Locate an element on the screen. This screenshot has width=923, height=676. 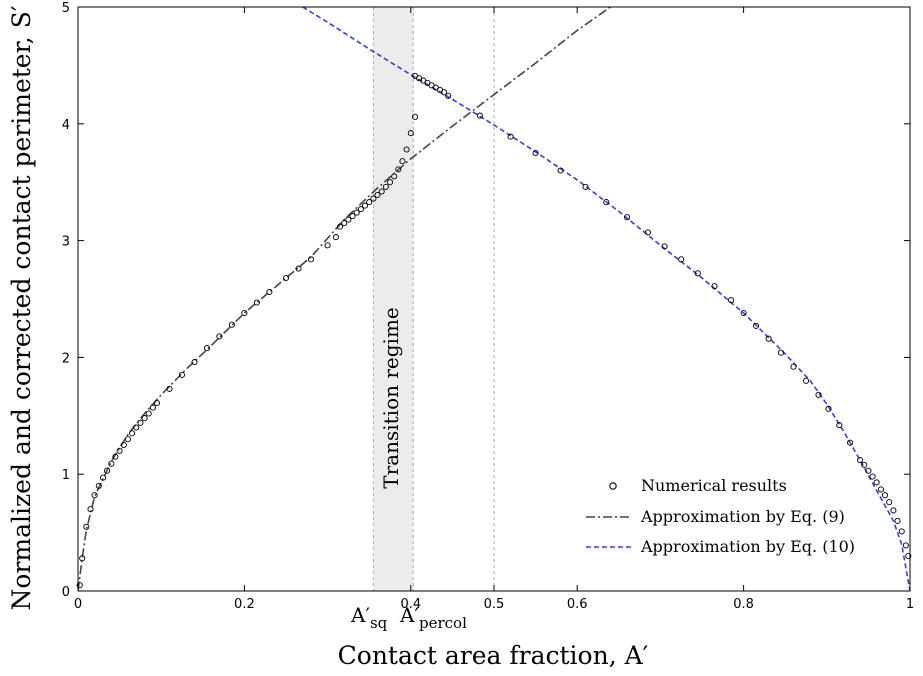
x-tick-label-4: 0.6 is located at coordinates (577, 604).